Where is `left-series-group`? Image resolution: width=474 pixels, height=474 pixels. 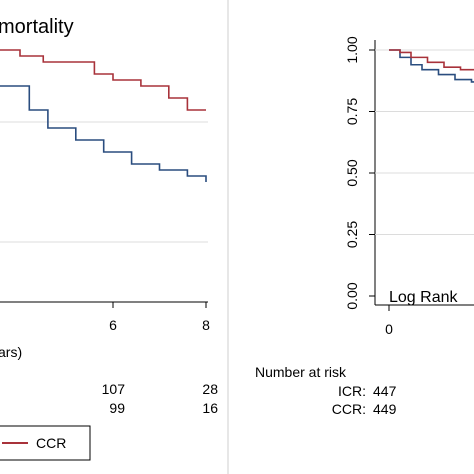 left-series-group is located at coordinates (103, 115).